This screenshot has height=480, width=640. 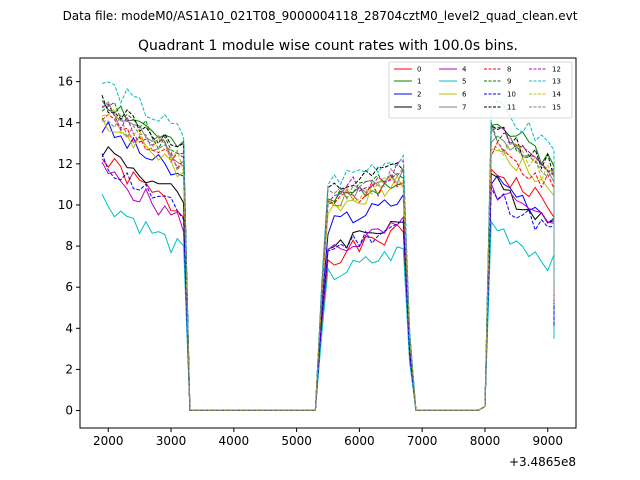 I want to click on y-axis: 0 2 4 6 8 10 12 14 16, so click(x=69, y=246).